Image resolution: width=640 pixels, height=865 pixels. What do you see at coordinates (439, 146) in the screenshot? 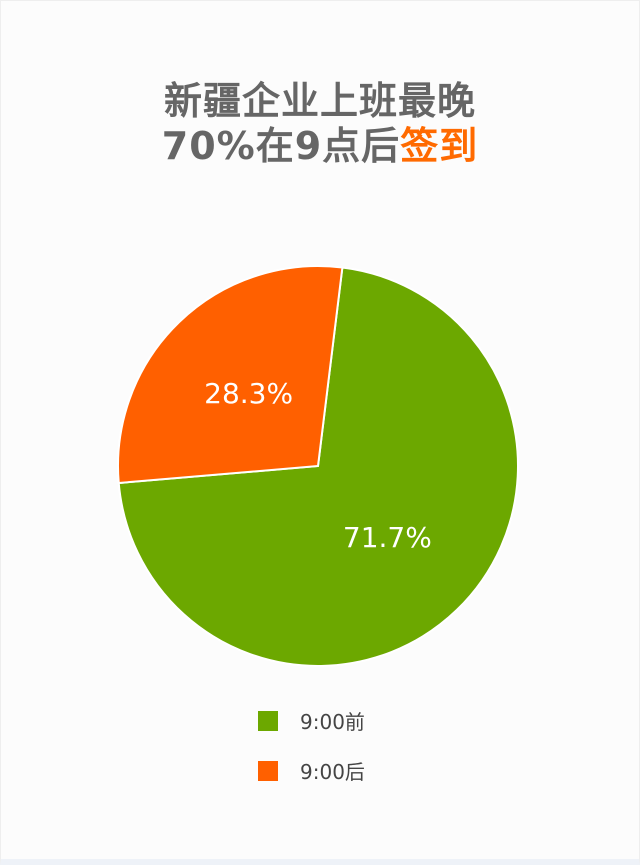
I see `title-highlight: 签到` at bounding box center [439, 146].